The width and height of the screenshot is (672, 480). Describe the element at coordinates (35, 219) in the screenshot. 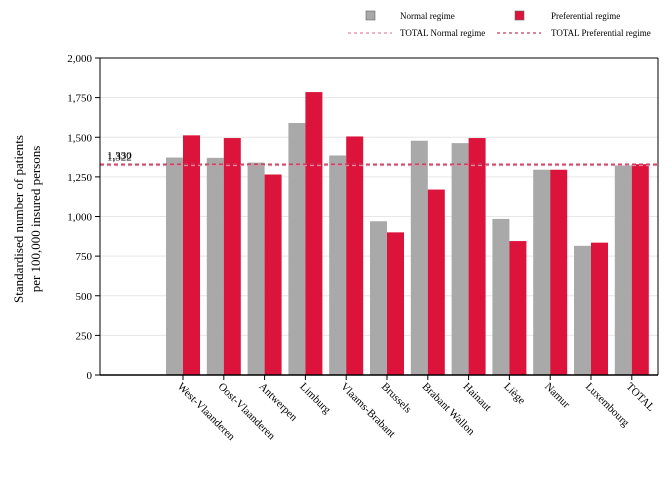

I see `y-axis-title-line-2: per 100,000 insured persons` at that location.